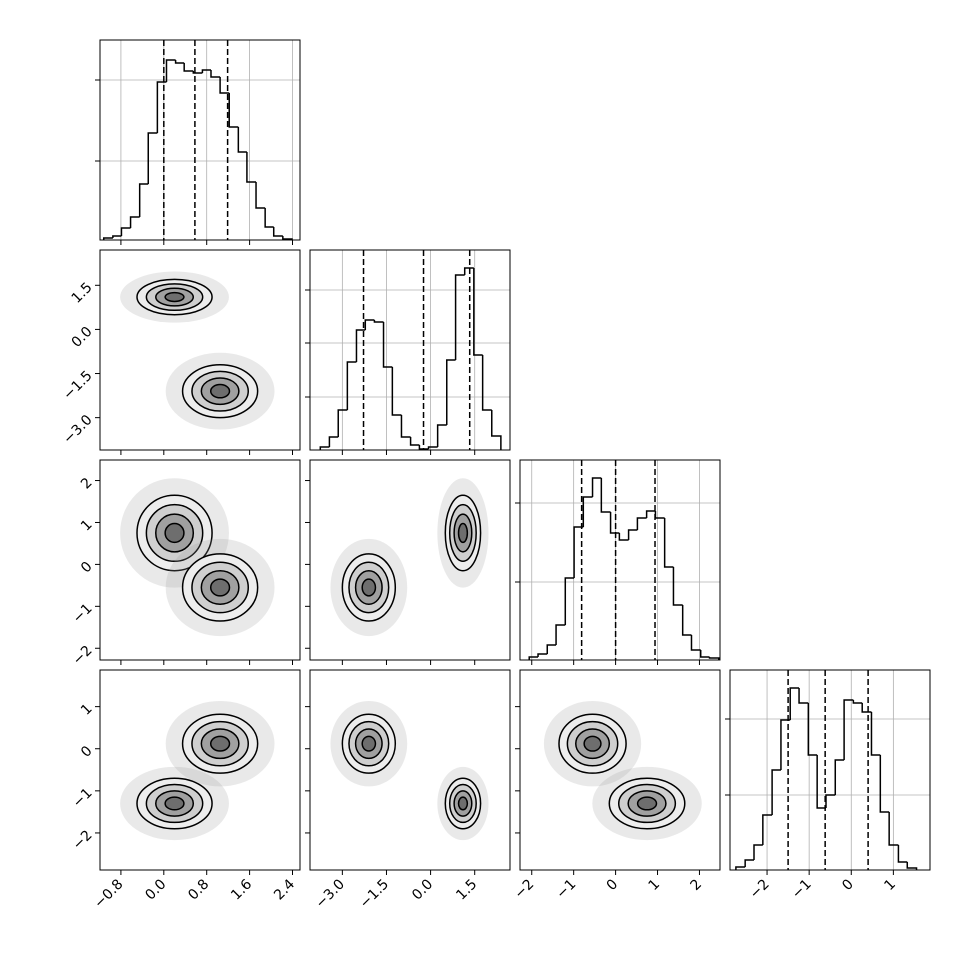 The height and width of the screenshot is (970, 970). What do you see at coordinates (524, 889) in the screenshot?
I see `x-tick-label: −2` at bounding box center [524, 889].